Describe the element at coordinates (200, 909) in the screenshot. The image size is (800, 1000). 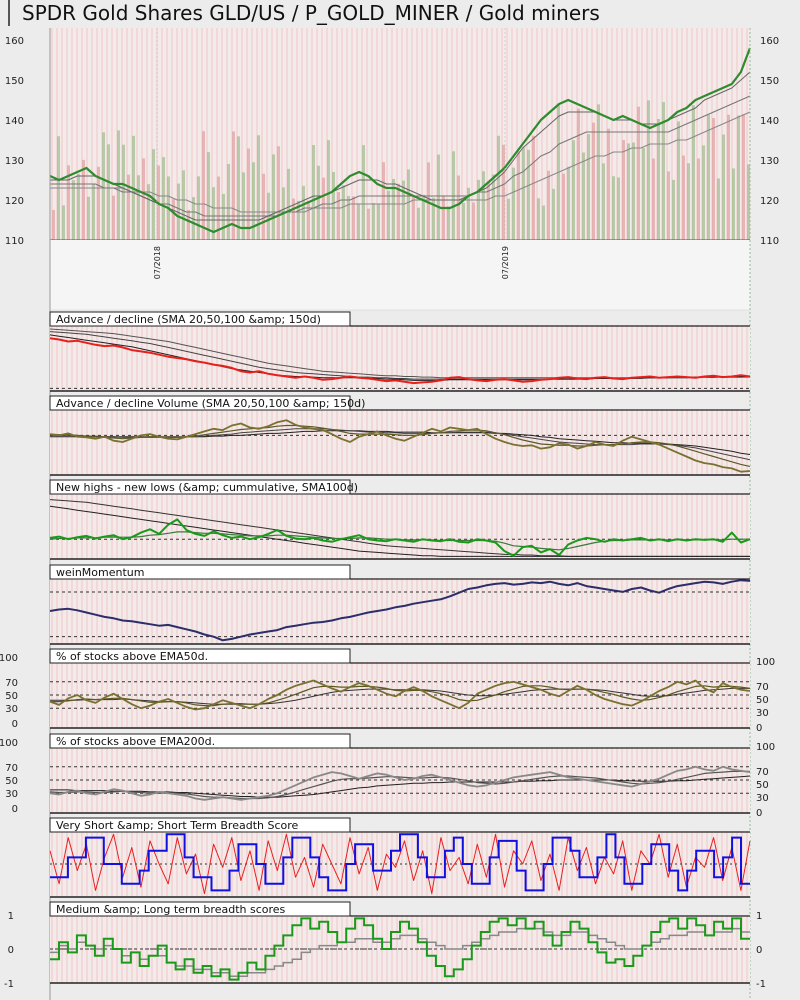
I see `medium-long-term-breadth-title-tab` at that location.